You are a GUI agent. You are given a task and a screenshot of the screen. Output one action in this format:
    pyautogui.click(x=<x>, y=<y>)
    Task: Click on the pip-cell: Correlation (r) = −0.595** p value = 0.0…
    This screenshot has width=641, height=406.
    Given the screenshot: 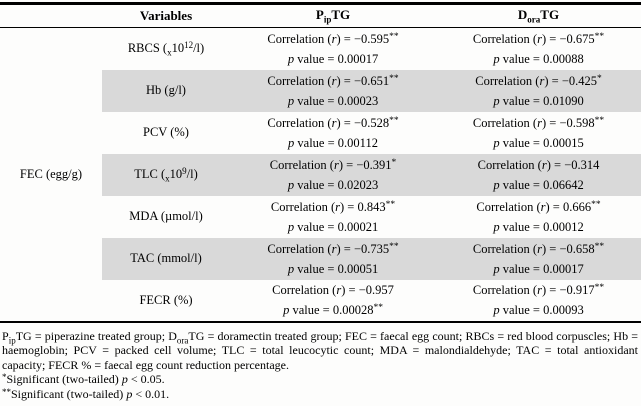 What is the action you would take?
    pyautogui.click(x=333, y=49)
    